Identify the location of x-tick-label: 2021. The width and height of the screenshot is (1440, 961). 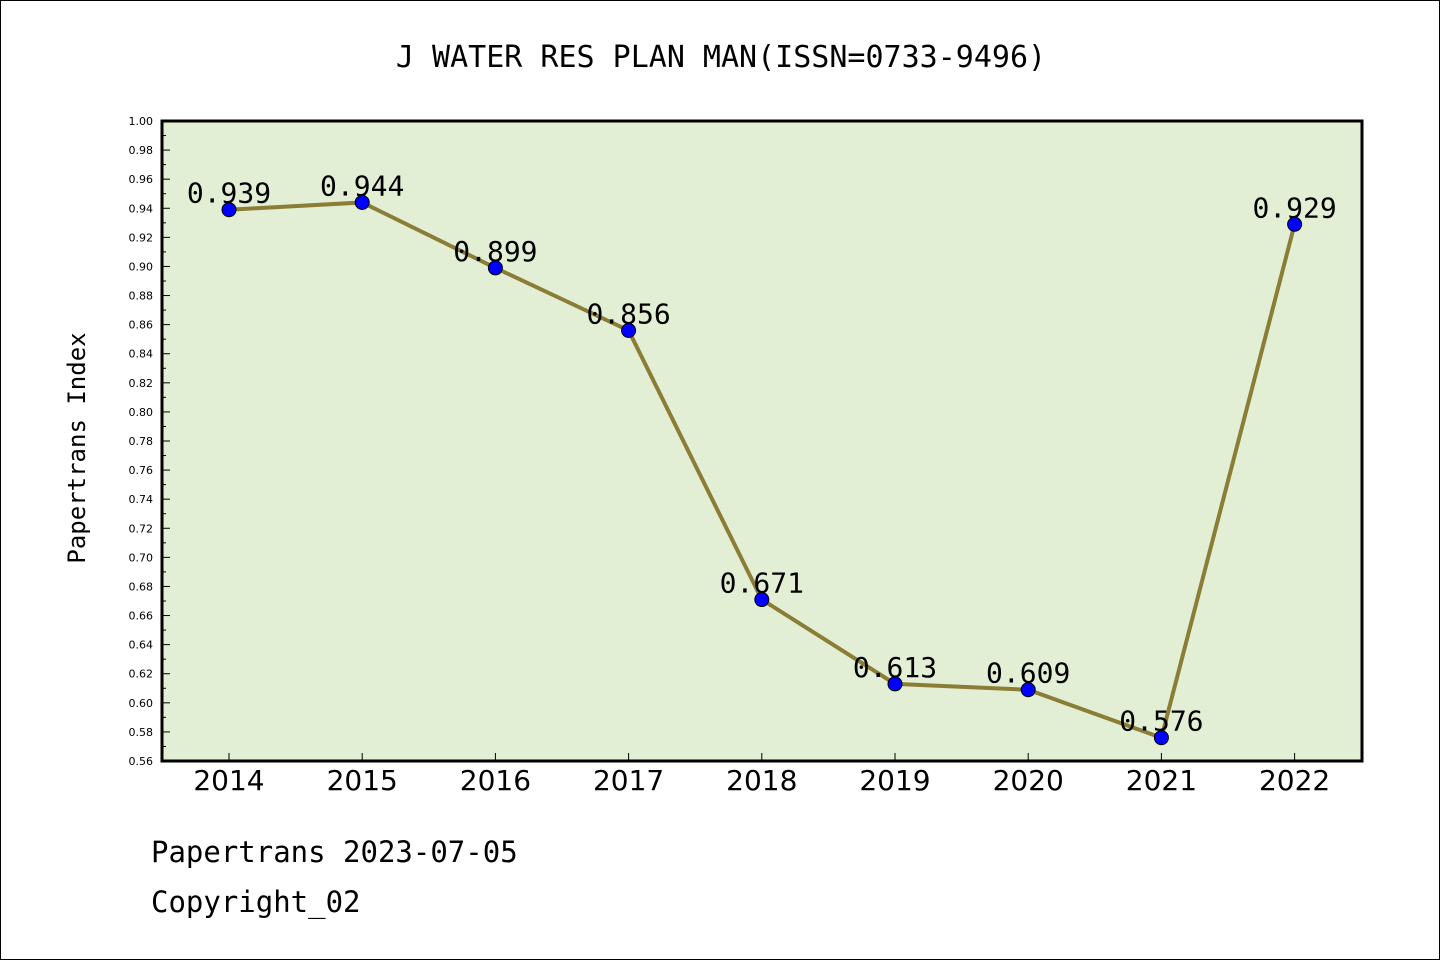
(1161, 780).